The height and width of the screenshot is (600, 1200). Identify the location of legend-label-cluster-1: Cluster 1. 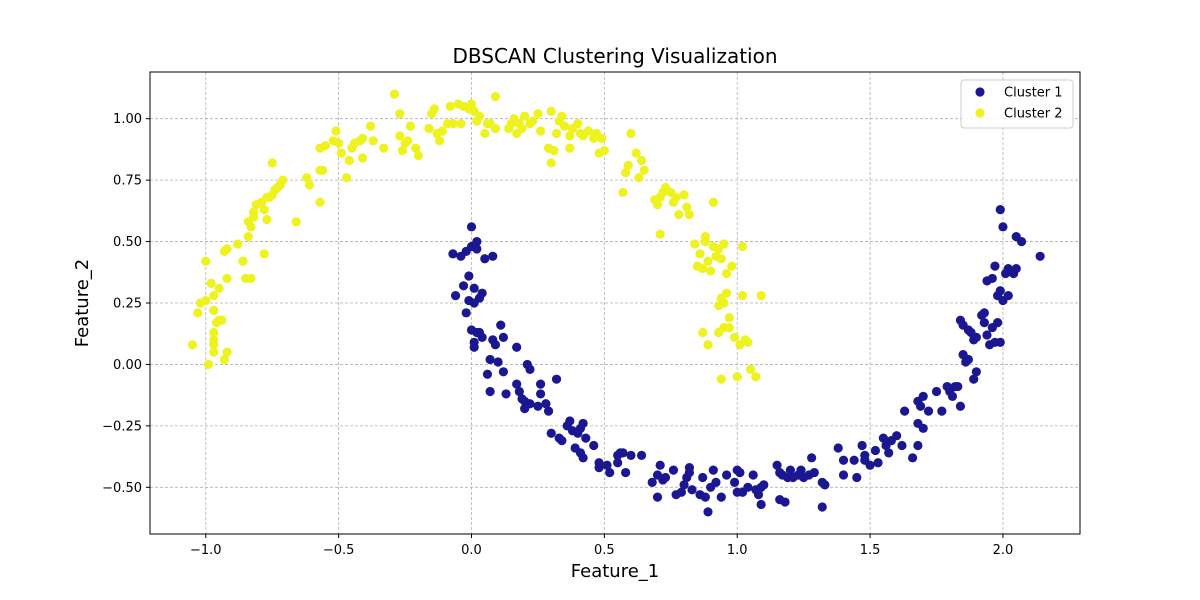
(1033, 93).